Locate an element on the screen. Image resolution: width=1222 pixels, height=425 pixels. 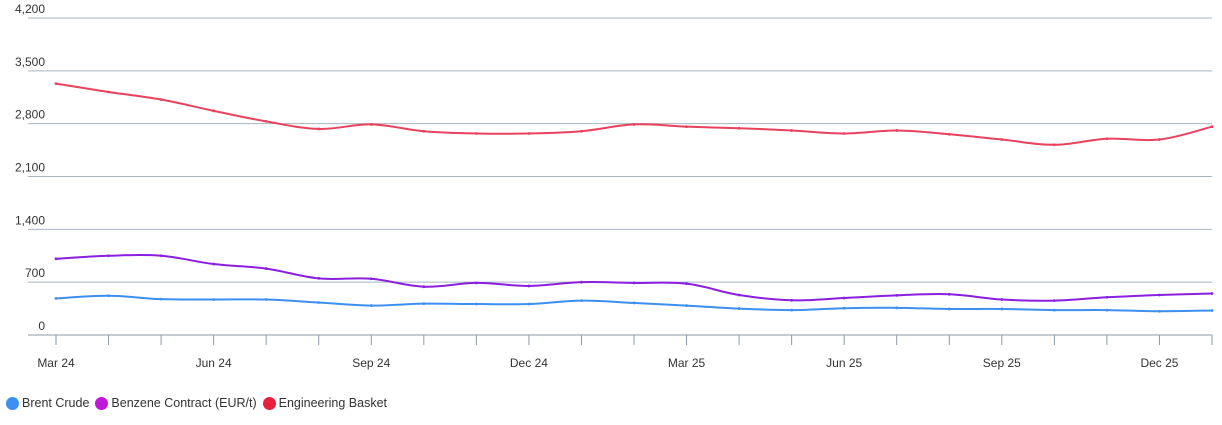
legend-label-brent-crude: Brent Crude is located at coordinates (56, 403).